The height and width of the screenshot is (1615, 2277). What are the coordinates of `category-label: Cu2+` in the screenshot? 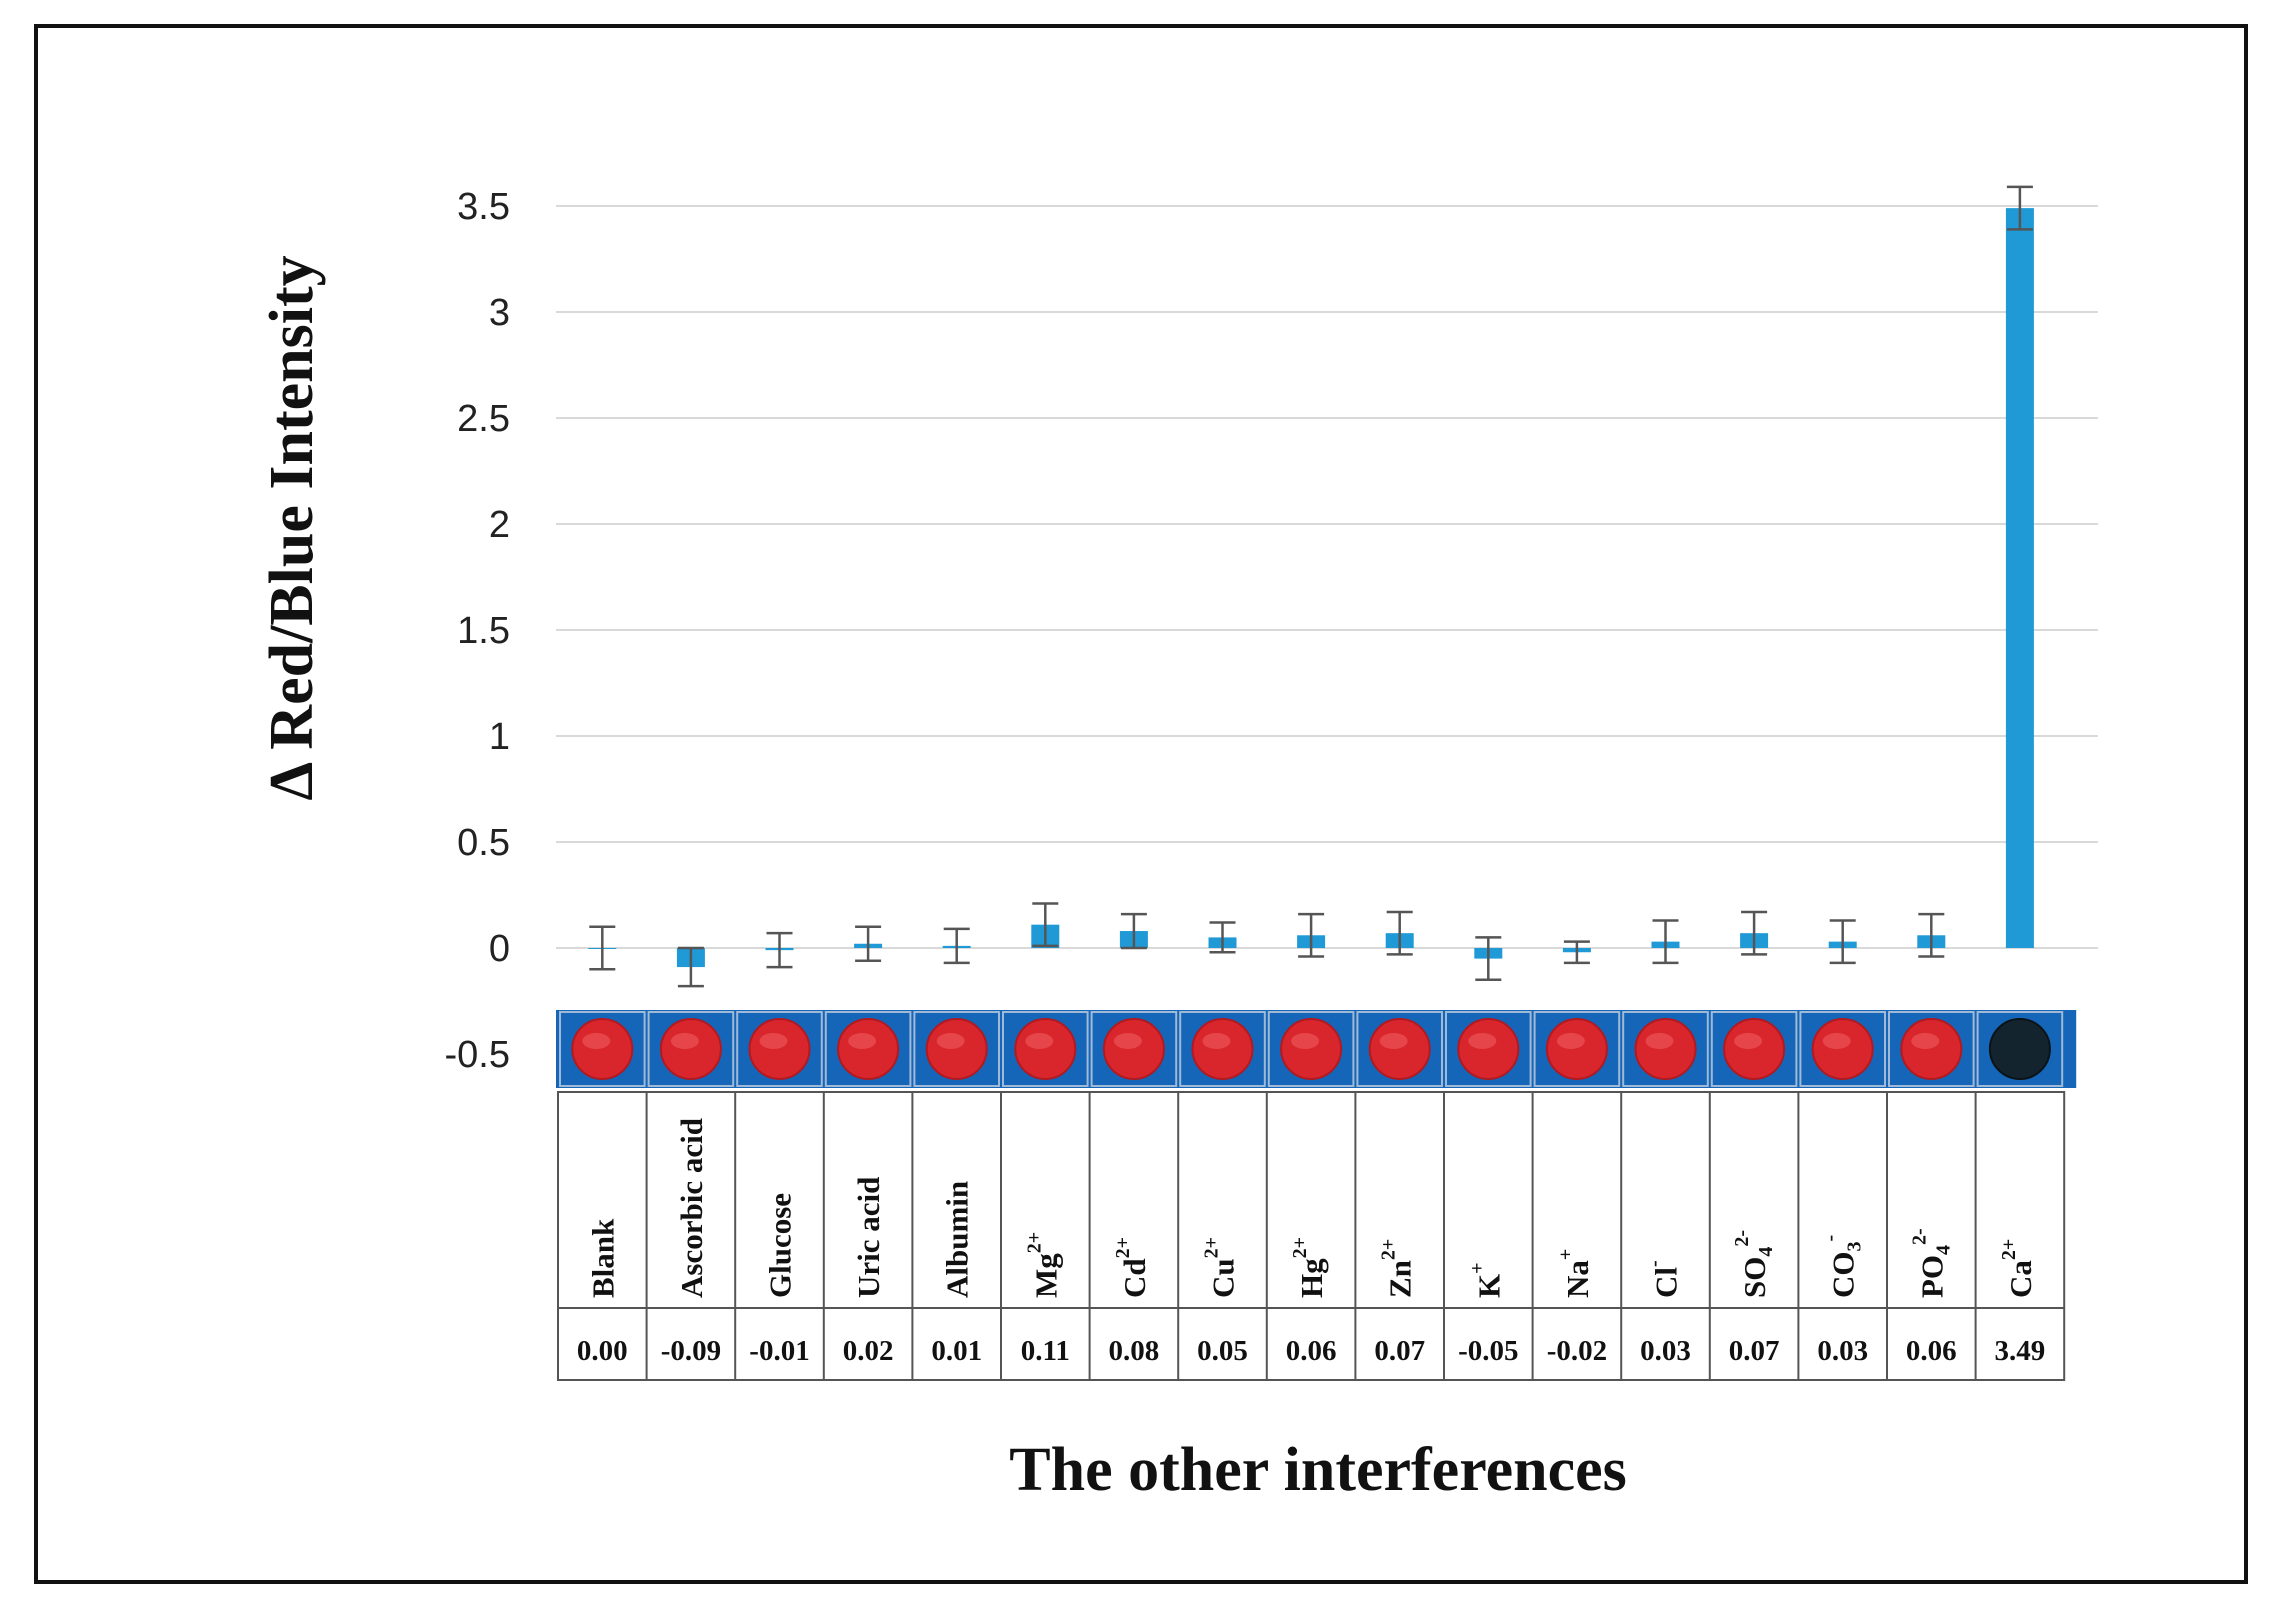 It's located at (1221, 1267).